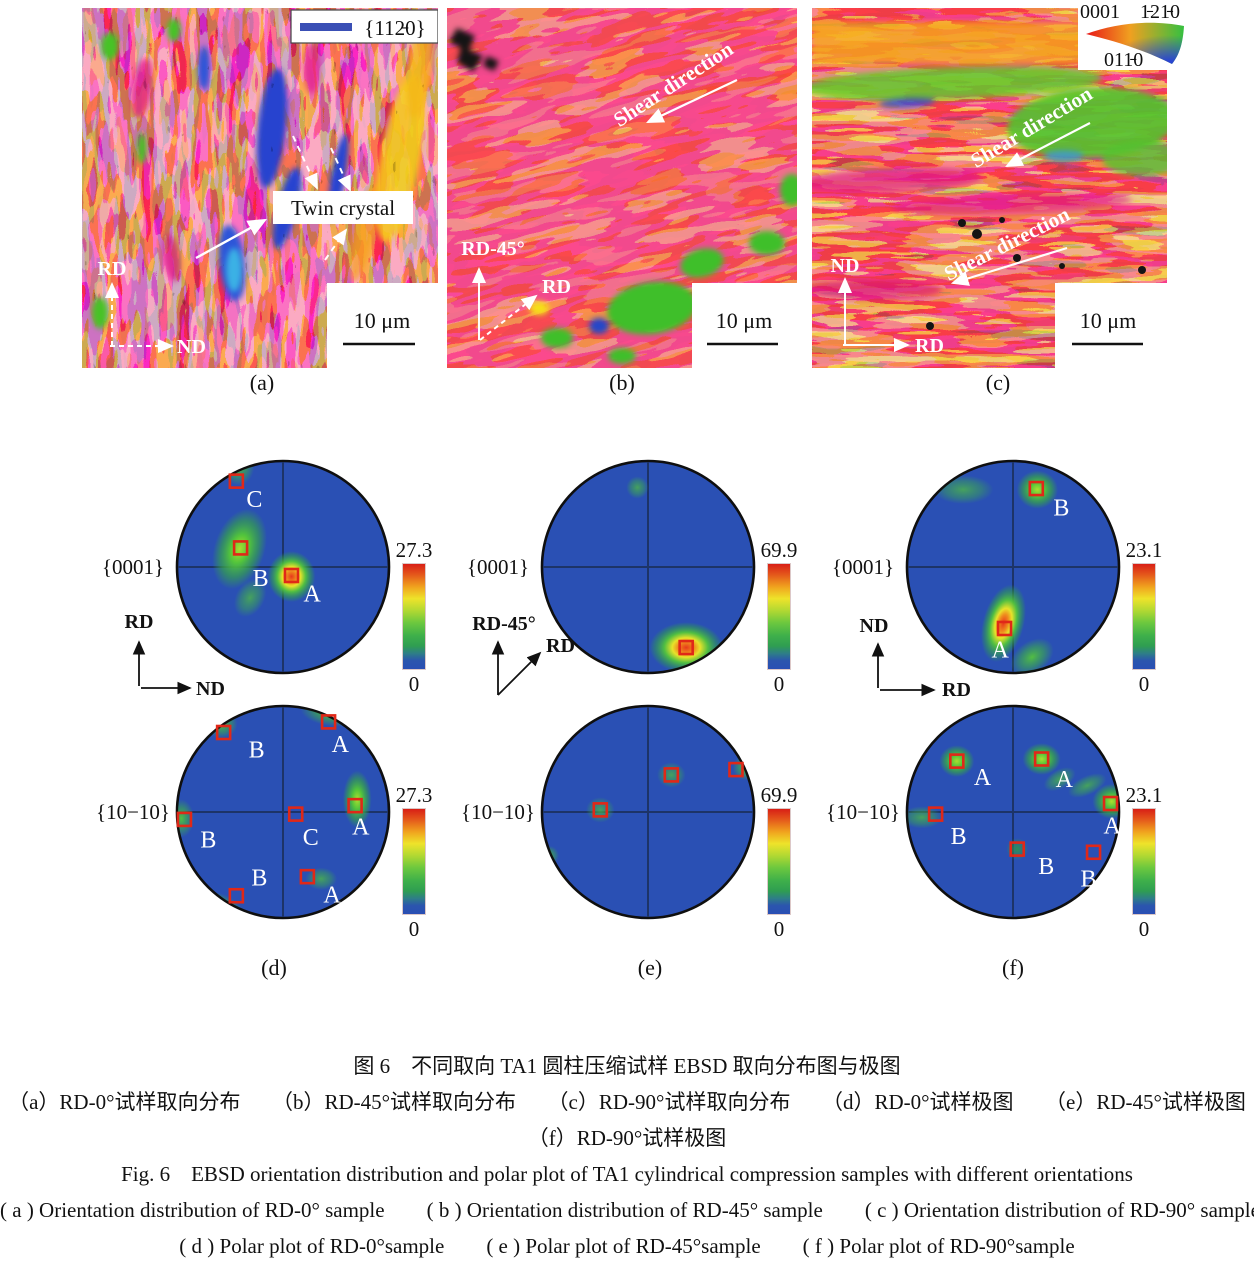 This screenshot has width=1254, height=1268. I want to click on pf-axis-label: RD-45°, so click(504, 624).